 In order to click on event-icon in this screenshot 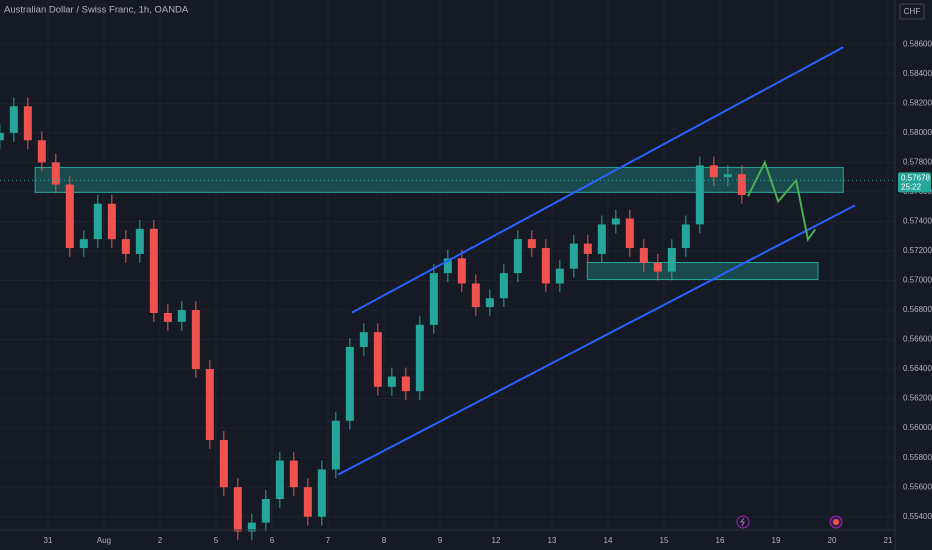, I will do `click(743, 522)`.